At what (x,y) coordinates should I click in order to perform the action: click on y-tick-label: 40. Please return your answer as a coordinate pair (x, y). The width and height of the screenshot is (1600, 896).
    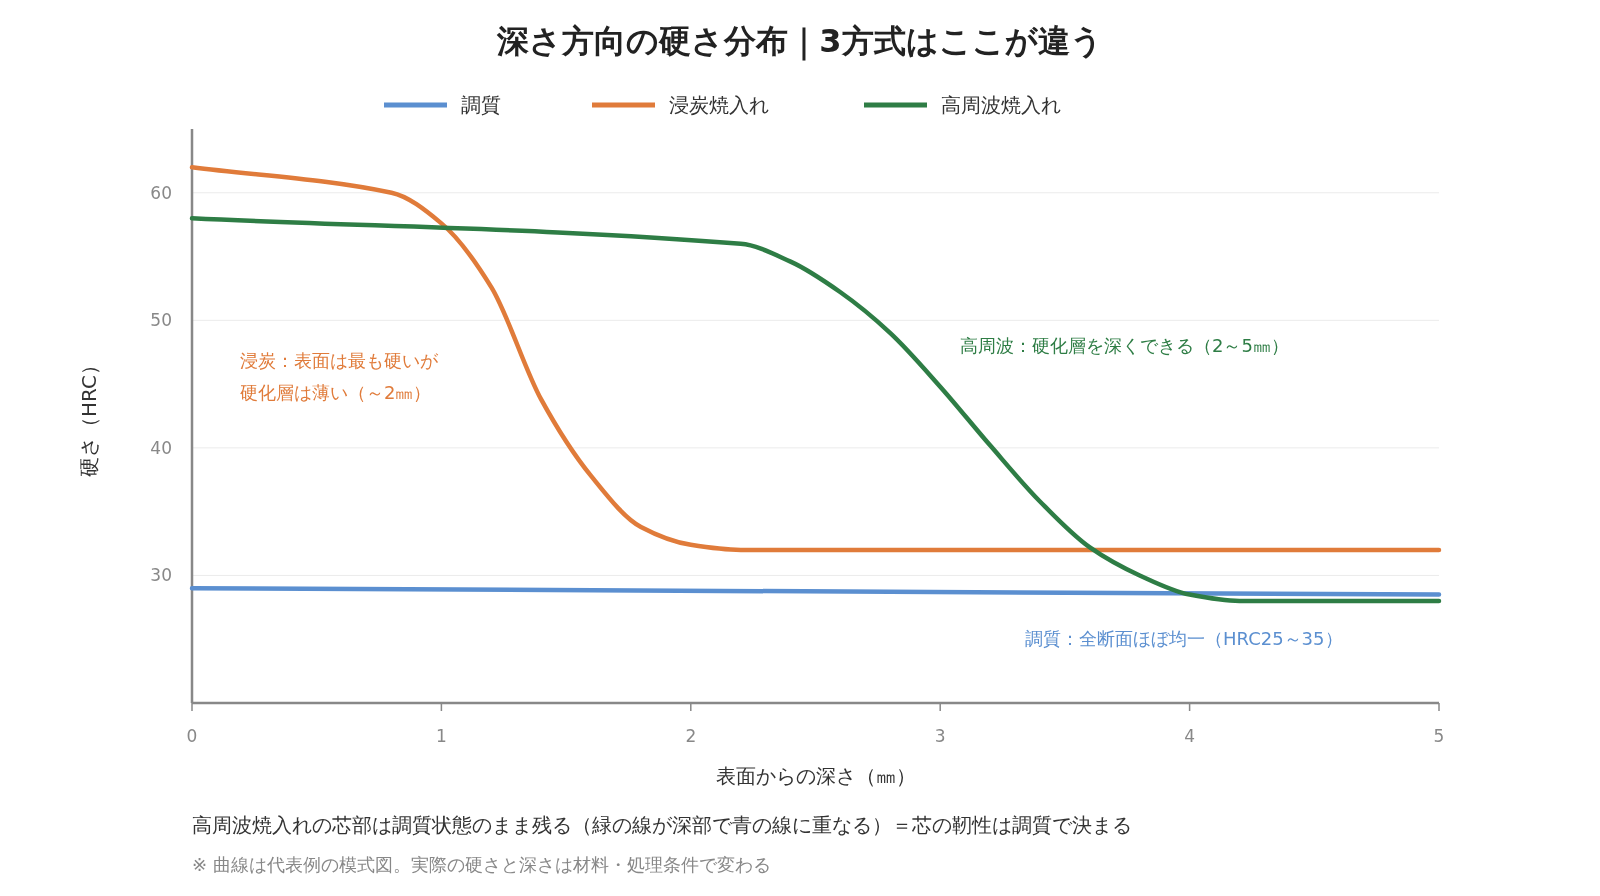
    Looking at the image, I should click on (161, 447).